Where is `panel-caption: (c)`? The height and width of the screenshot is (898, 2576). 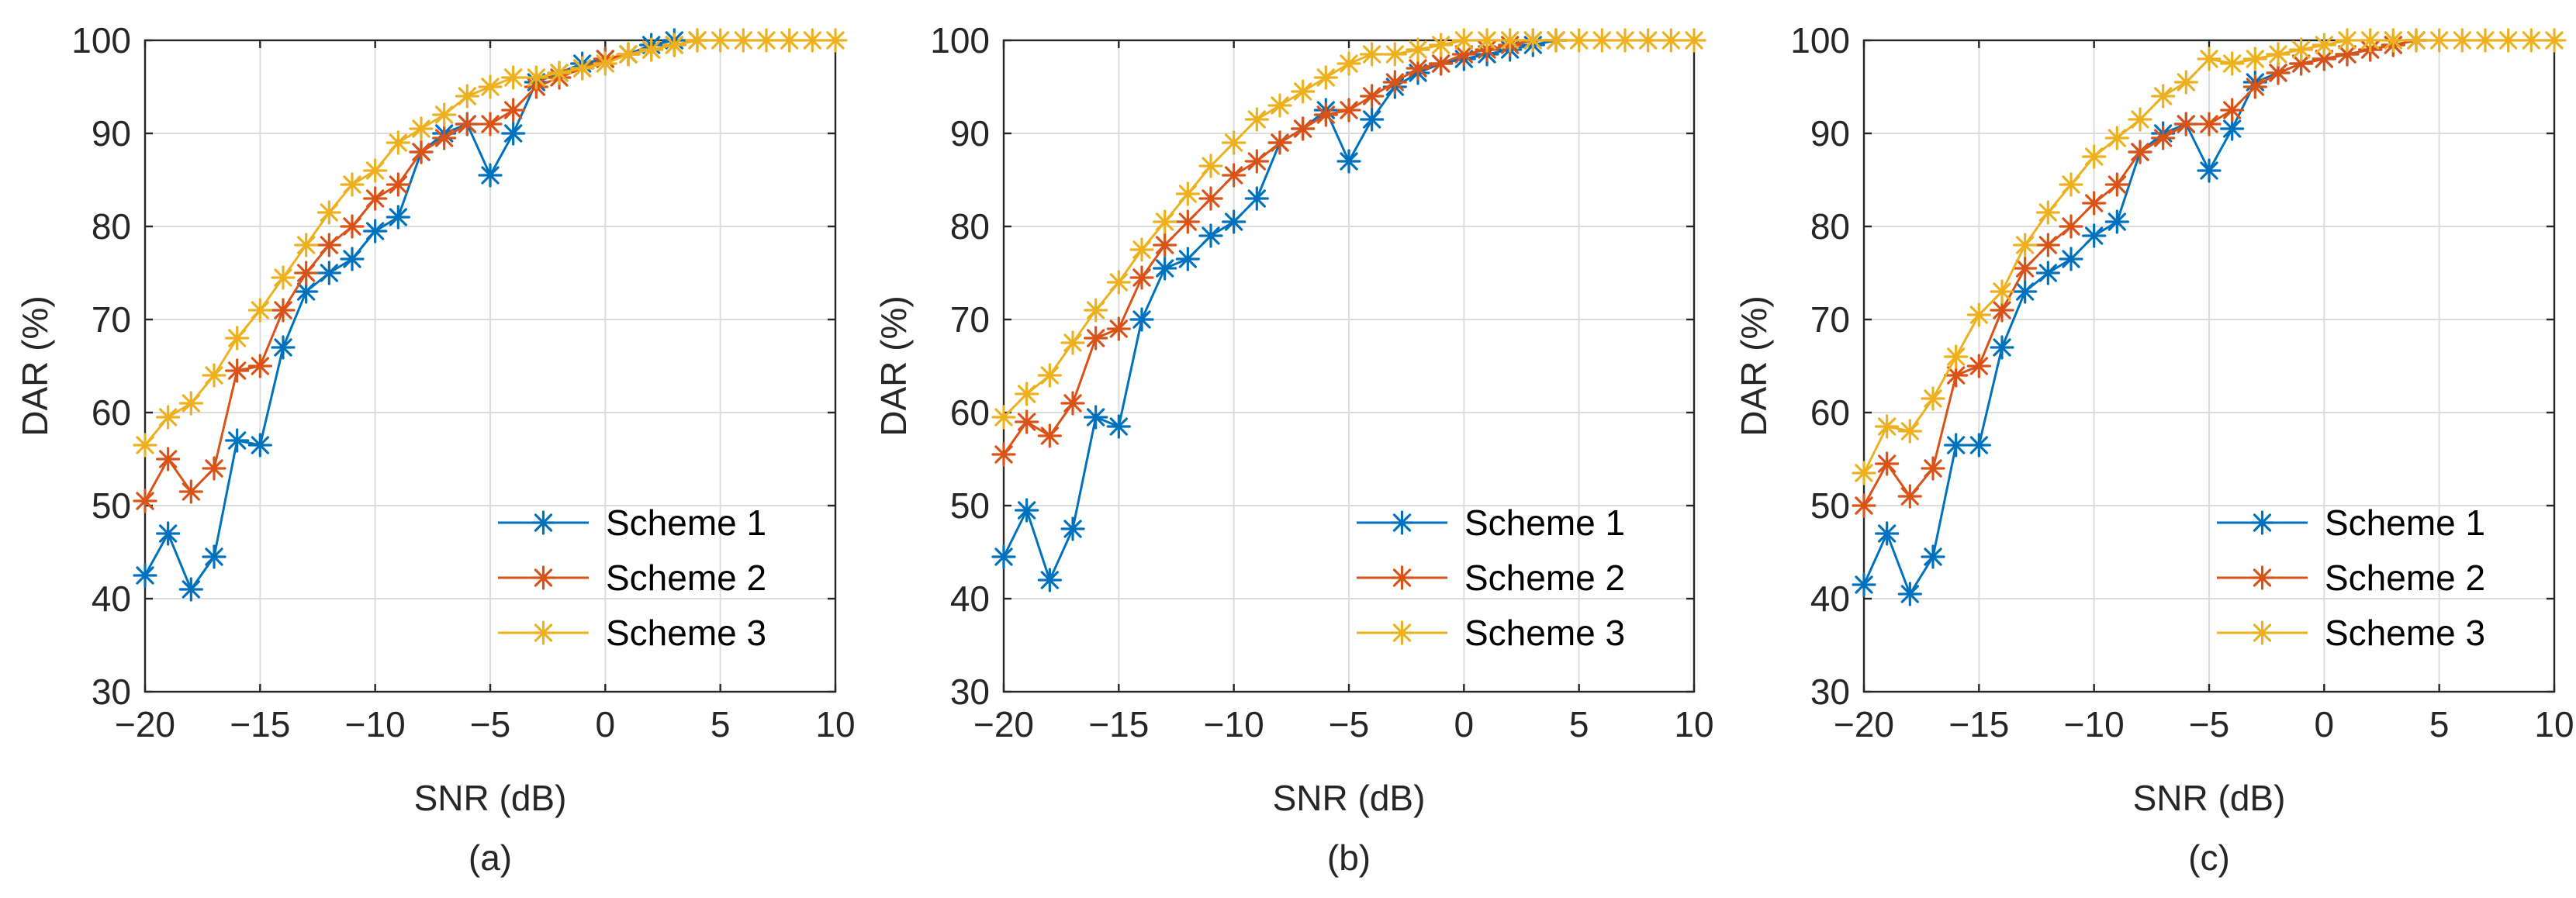 panel-caption: (c) is located at coordinates (2209, 858).